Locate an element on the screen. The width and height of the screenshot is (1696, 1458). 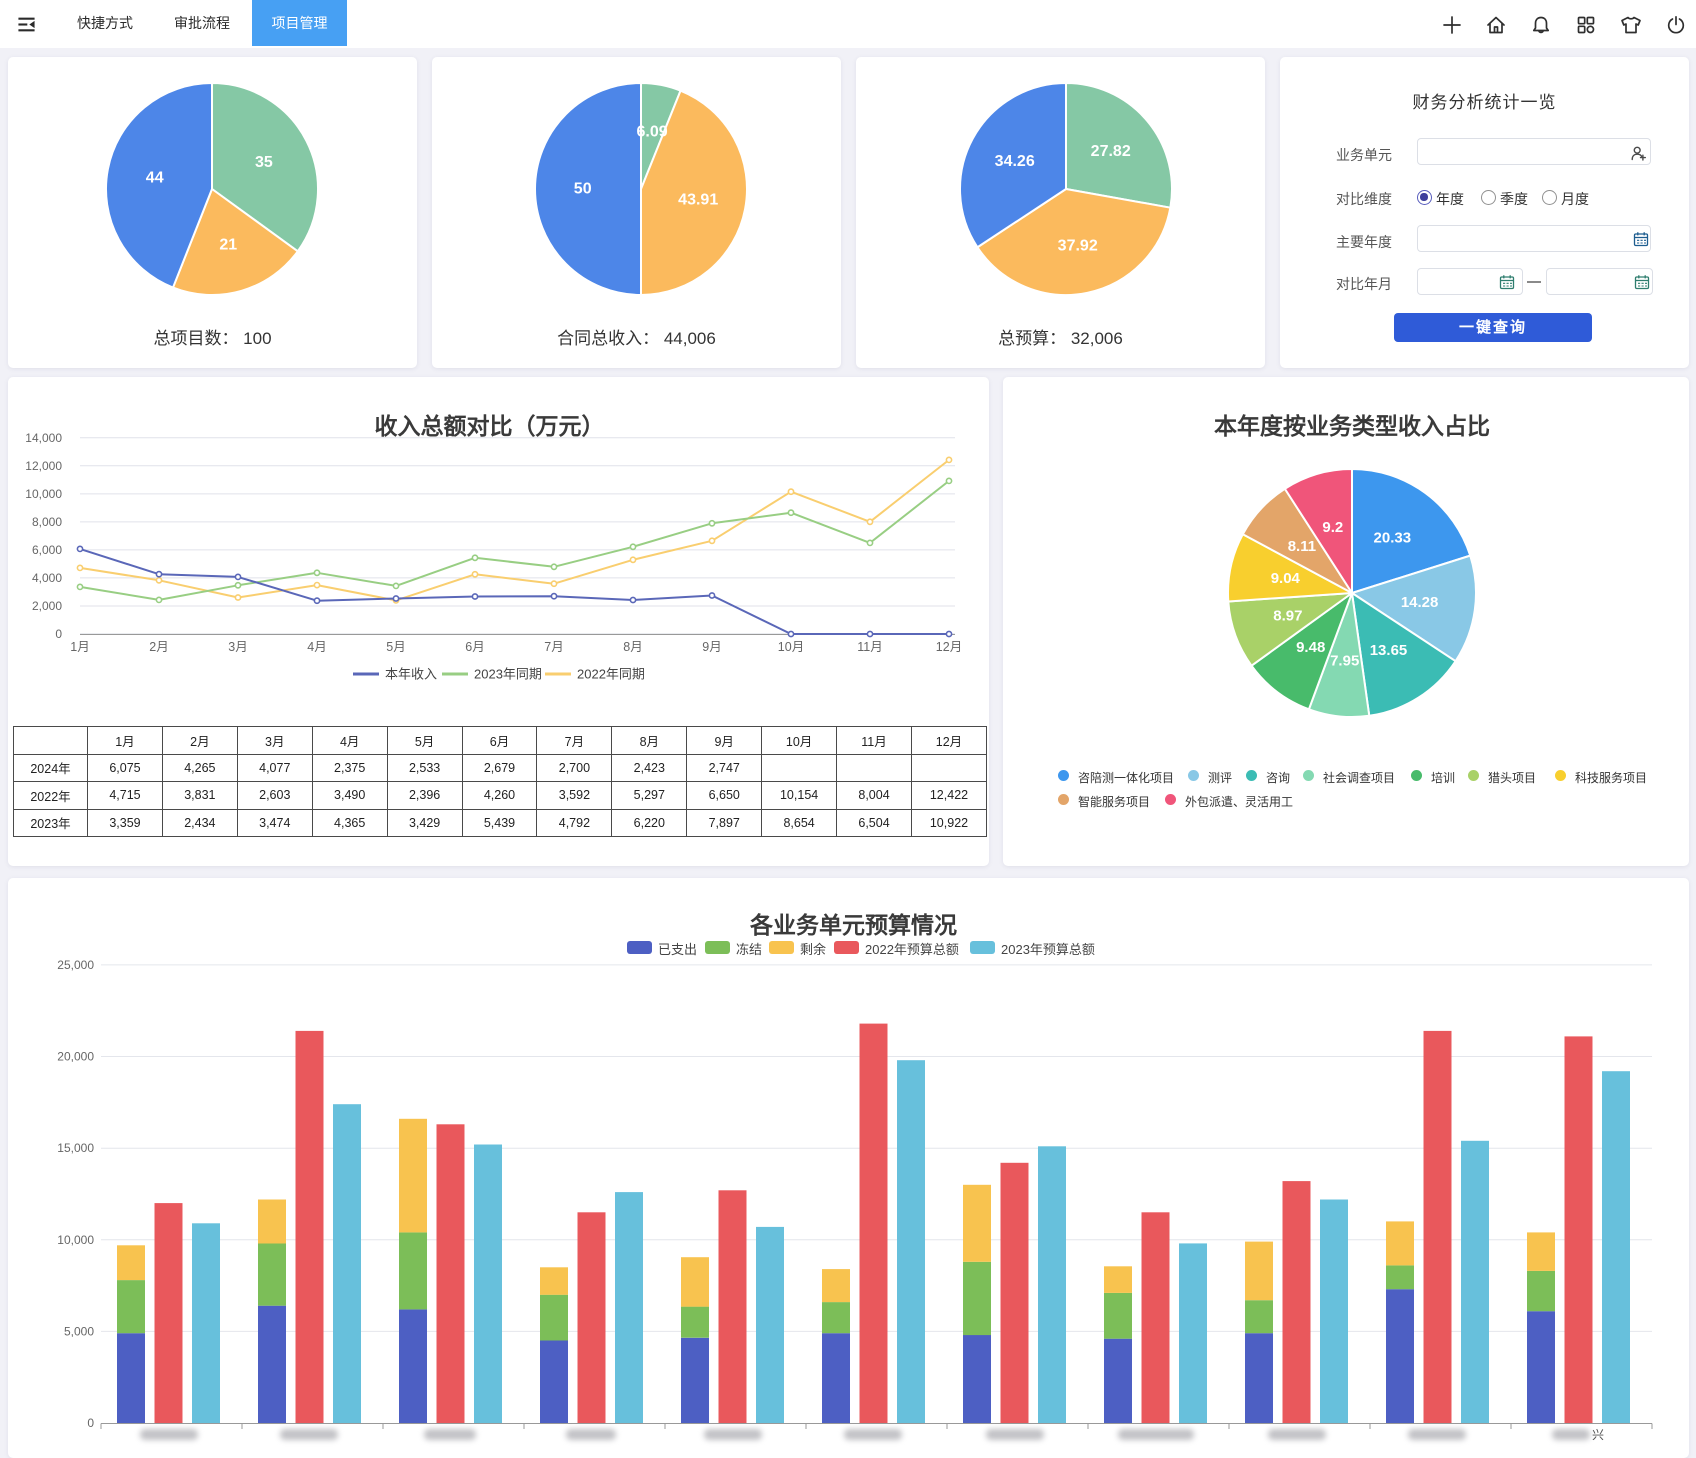
svg-text: 9.48 is located at coordinates (1310, 647).